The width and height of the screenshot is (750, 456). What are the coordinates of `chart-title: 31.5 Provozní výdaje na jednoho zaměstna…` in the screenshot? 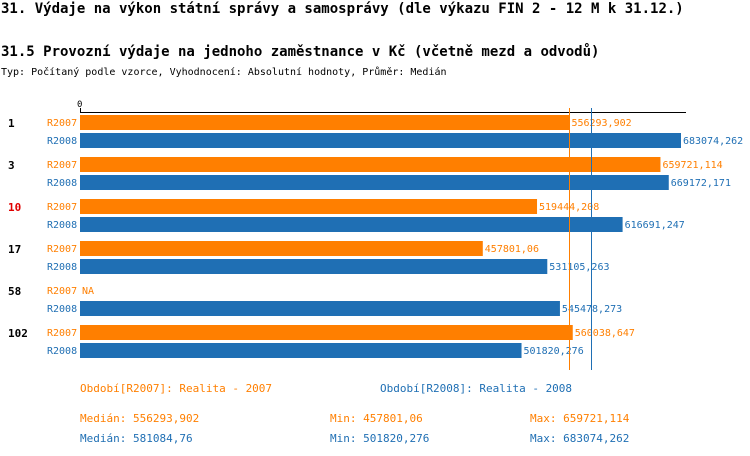 It's located at (300, 52).